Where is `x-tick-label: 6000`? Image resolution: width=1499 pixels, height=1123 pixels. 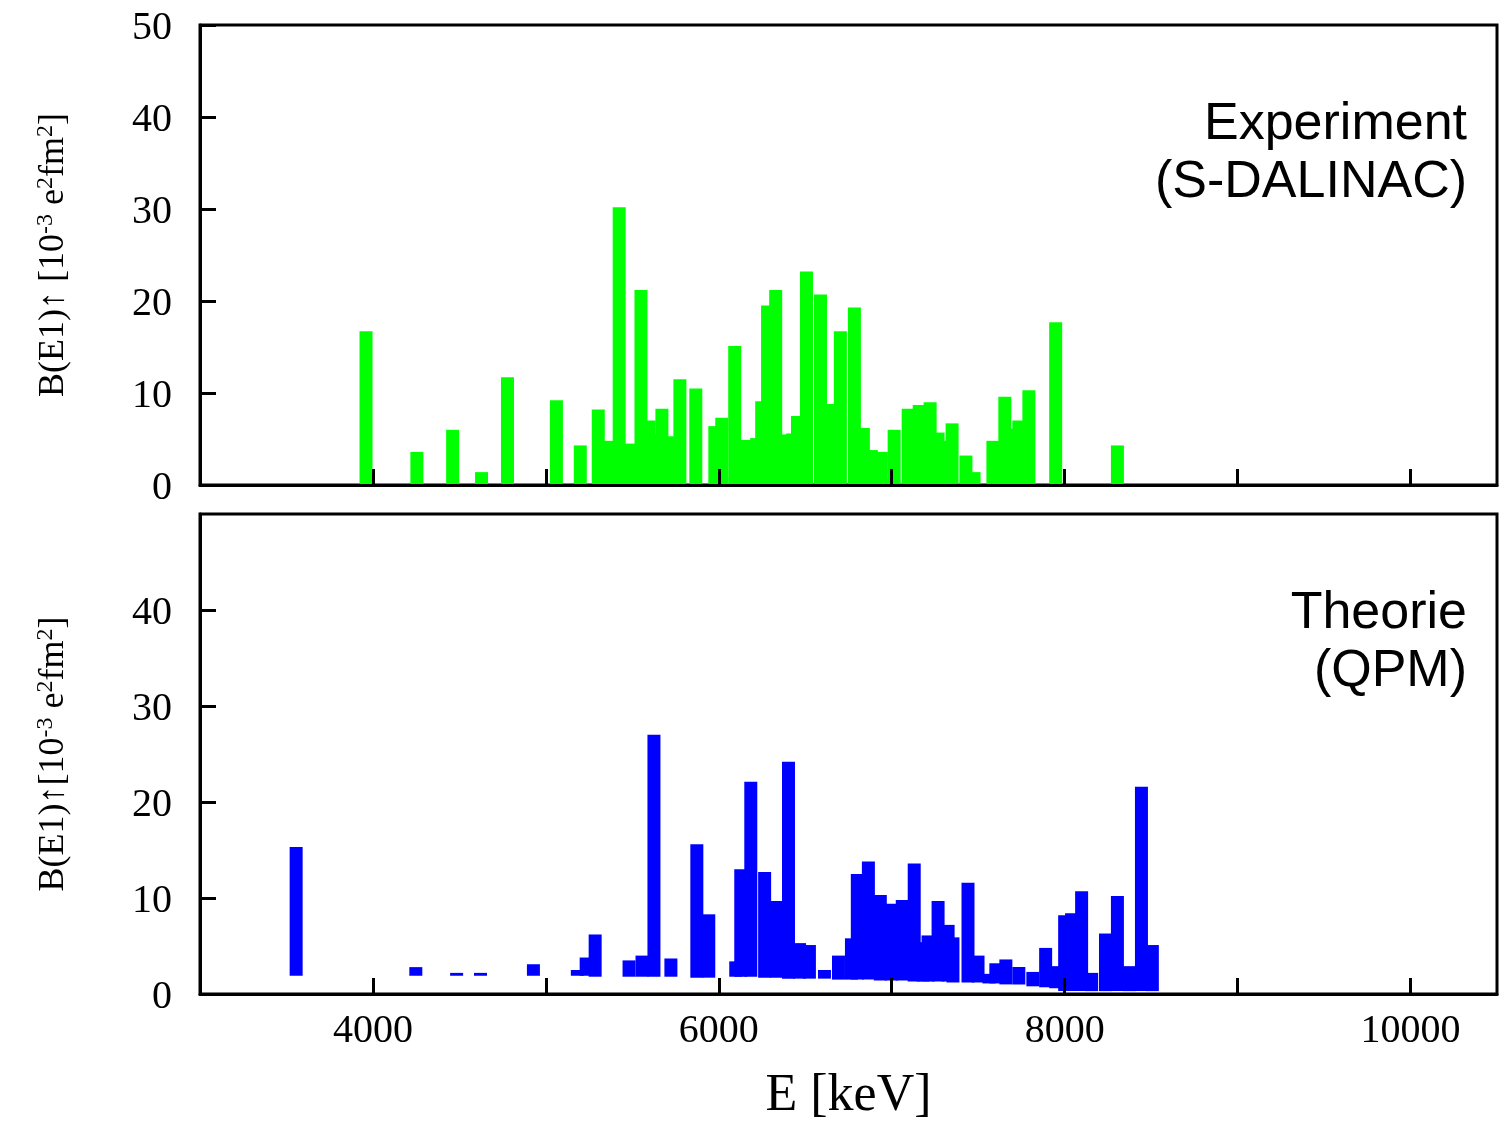
x-tick-label: 6000 is located at coordinates (718, 1028).